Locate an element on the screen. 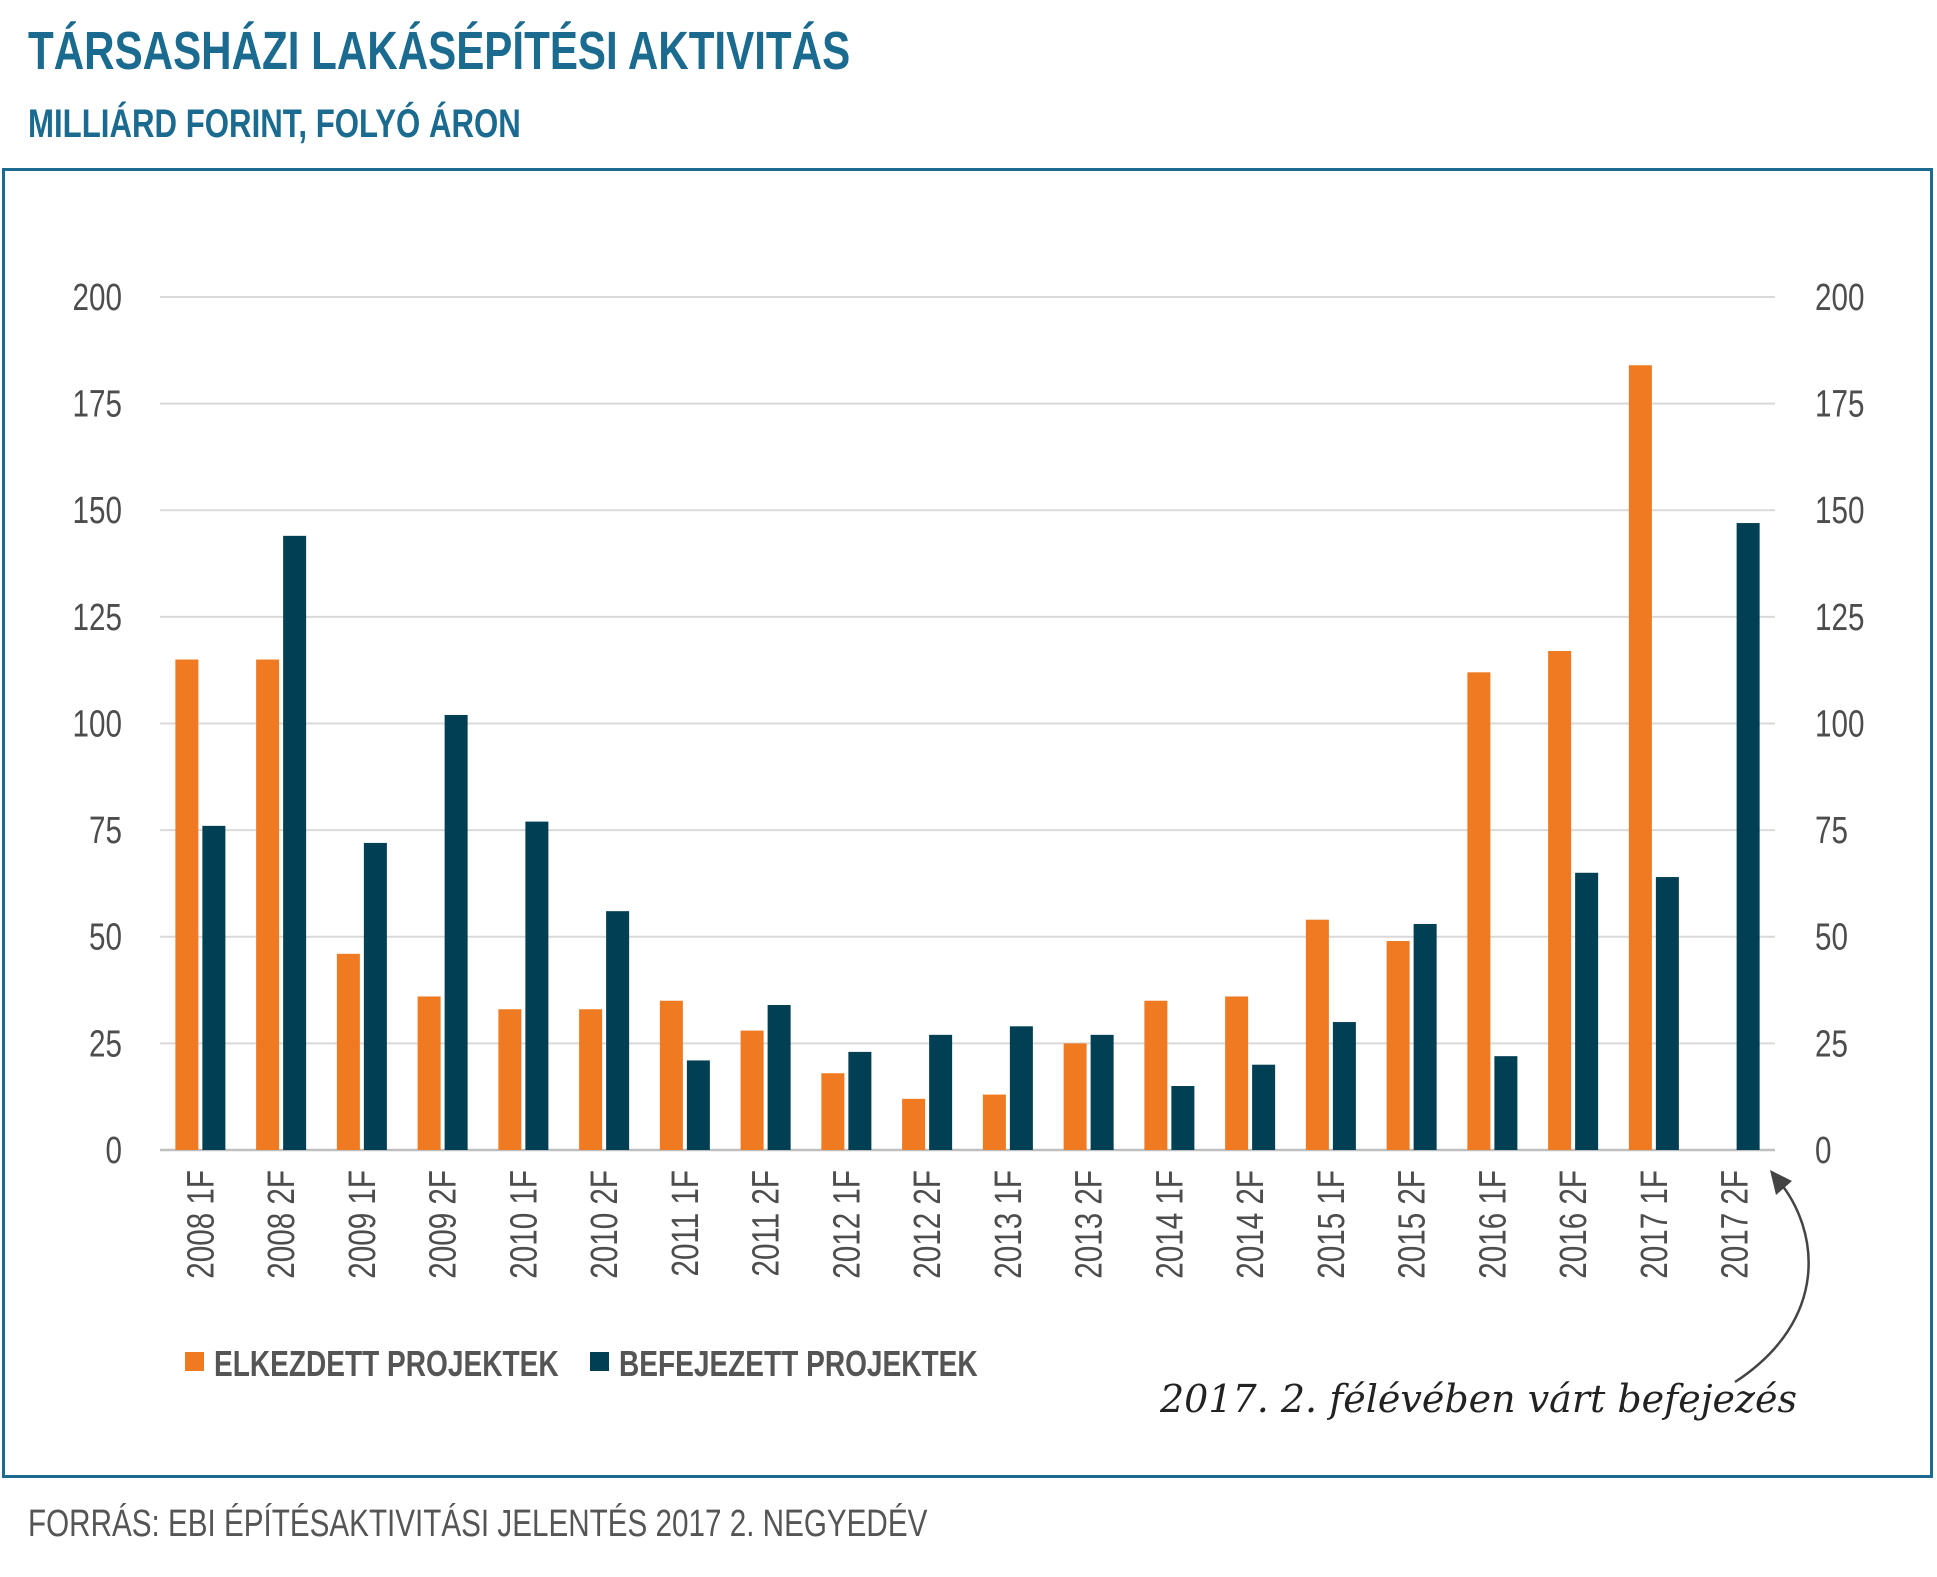 This screenshot has width=1937, height=1577. x-tick-label: 2012 2F is located at coordinates (928, 1224).